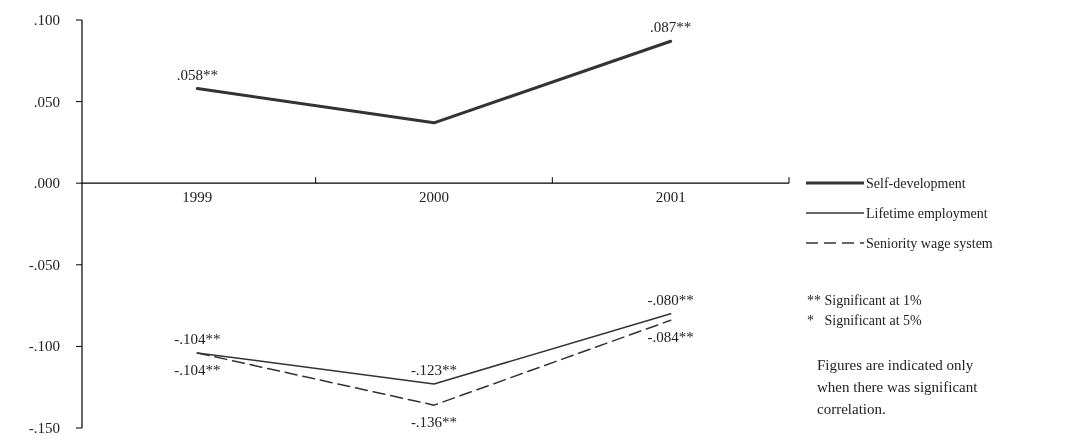 The image size is (1085, 447). Describe the element at coordinates (46, 183) in the screenshot. I see `y-tick-label: .000` at that location.